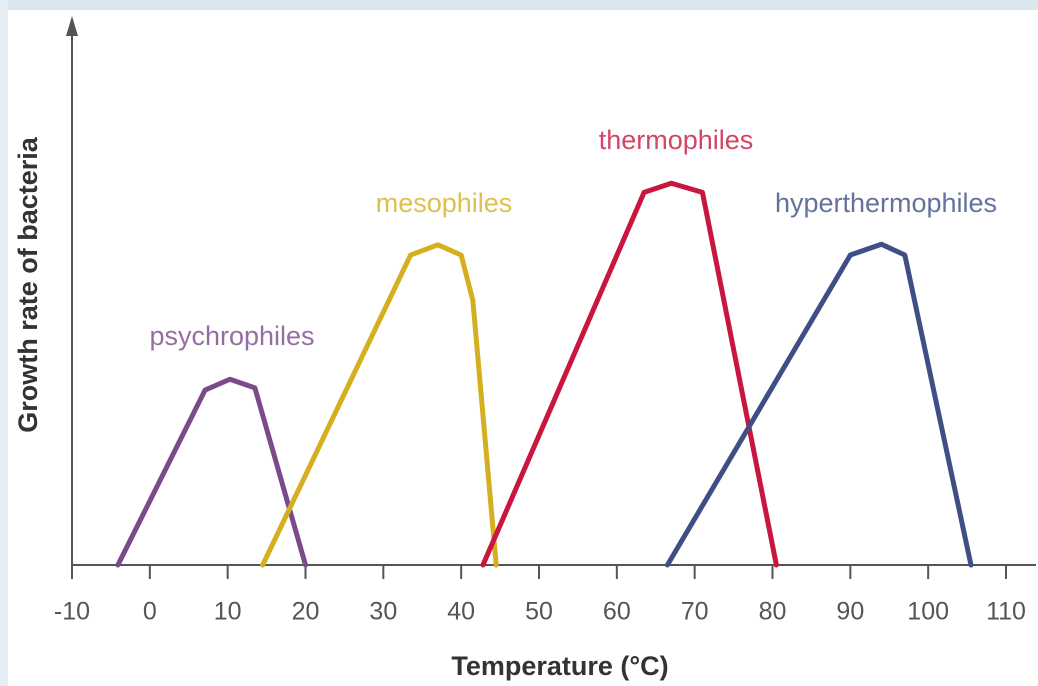 This screenshot has width=1038, height=686. What do you see at coordinates (539, 612) in the screenshot?
I see `x-tick-label: 50` at bounding box center [539, 612].